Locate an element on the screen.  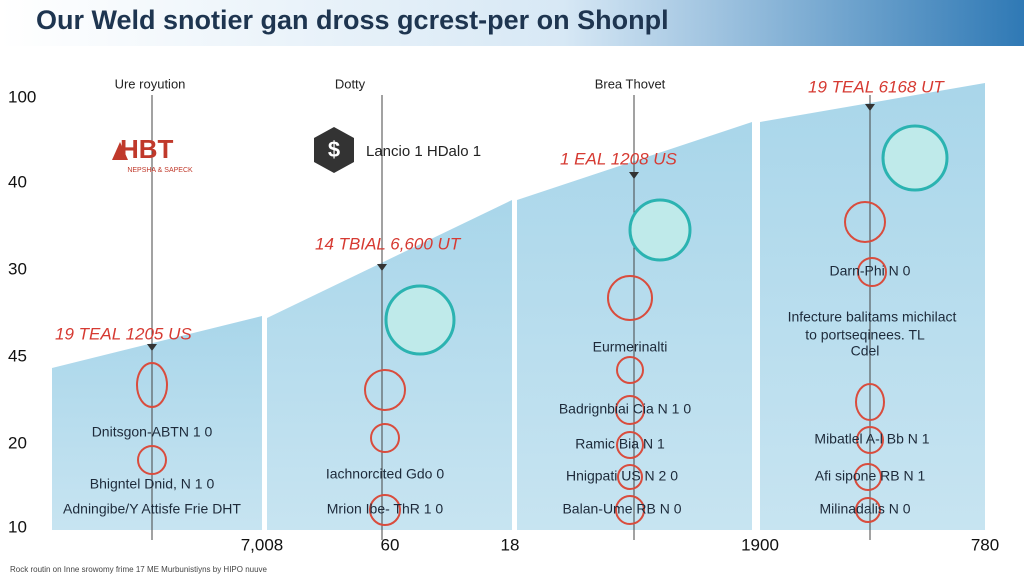
panel-heading: Dotty is located at coordinates (350, 83).